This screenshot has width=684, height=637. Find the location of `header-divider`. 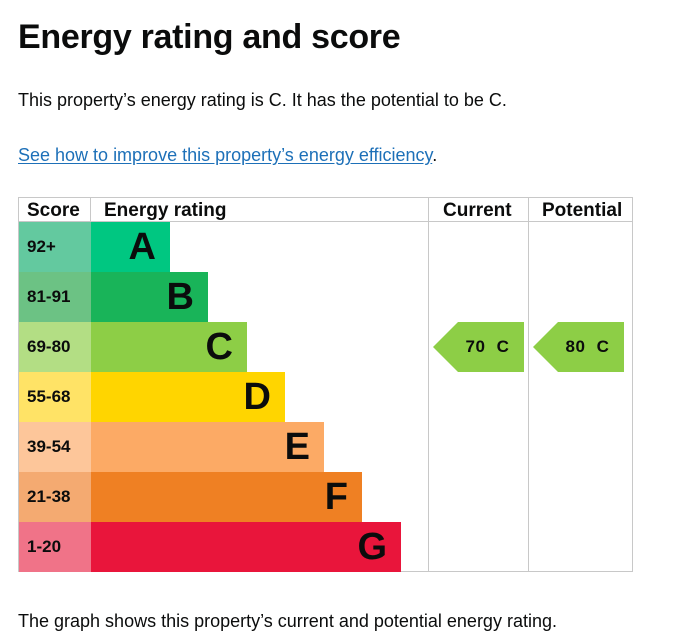

header-divider is located at coordinates (325, 221).